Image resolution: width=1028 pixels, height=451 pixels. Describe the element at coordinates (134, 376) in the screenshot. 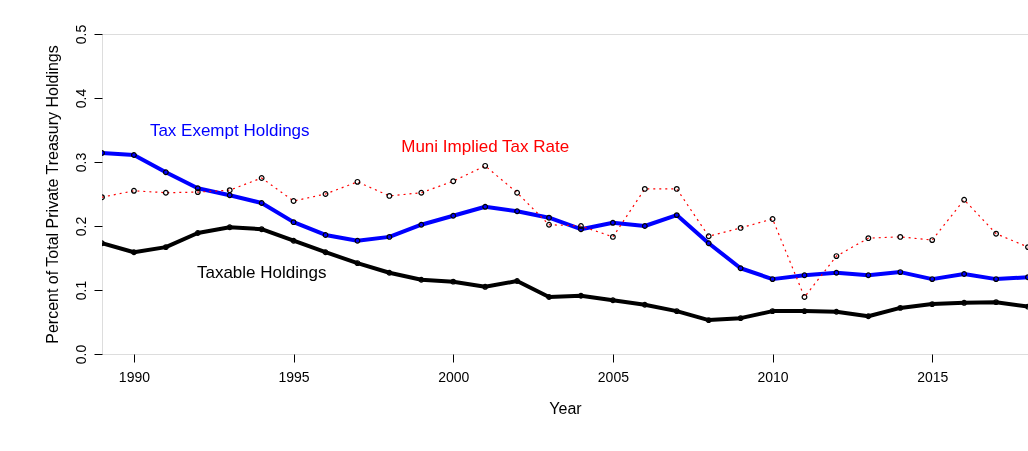

I see `x-tick-label: 1990` at that location.